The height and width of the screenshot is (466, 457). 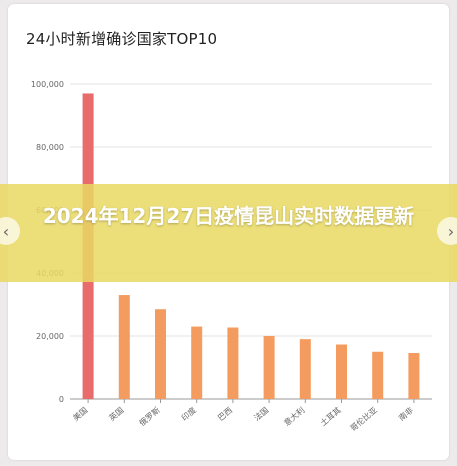 I want to click on next-slide-button: ›, so click(x=447, y=231).